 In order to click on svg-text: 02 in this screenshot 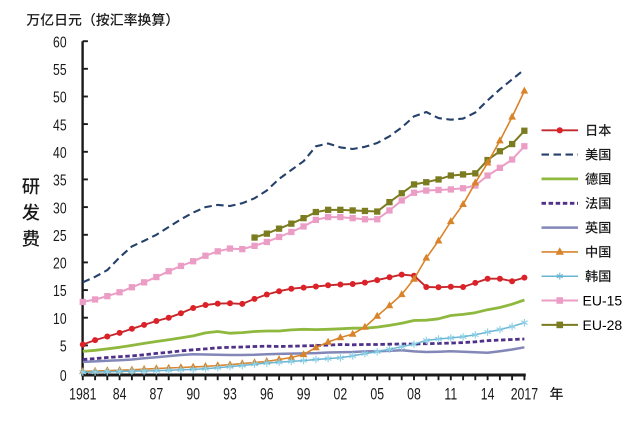, I will do `click(341, 395)`.